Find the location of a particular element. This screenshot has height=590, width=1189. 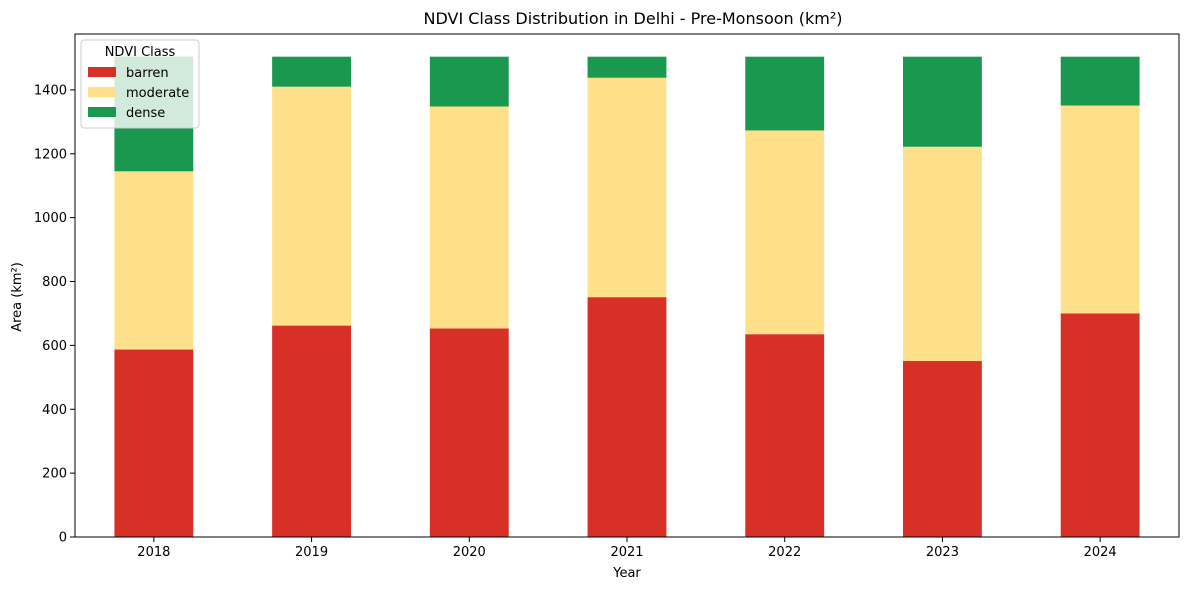

bar-dense-2020 is located at coordinates (469, 81).